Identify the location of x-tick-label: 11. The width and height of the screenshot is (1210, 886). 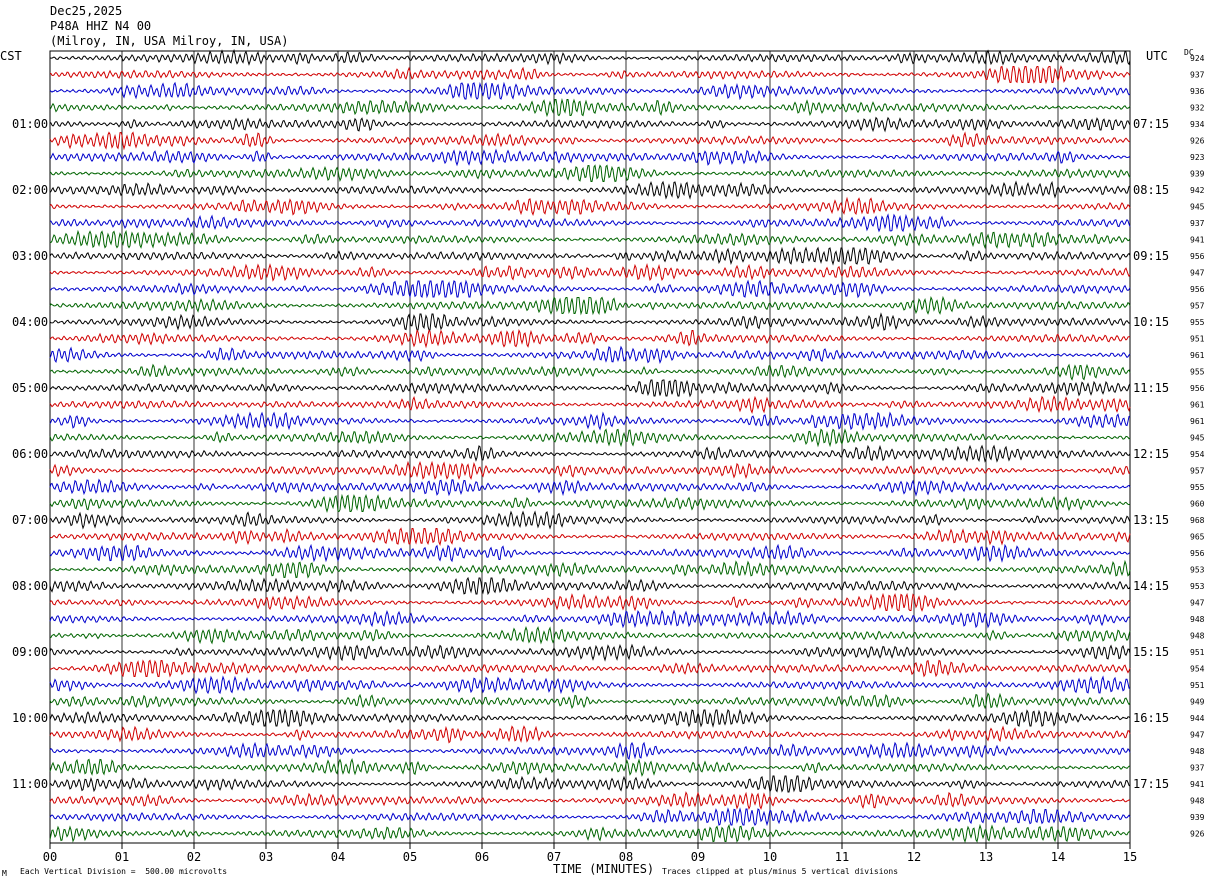
(842, 857).